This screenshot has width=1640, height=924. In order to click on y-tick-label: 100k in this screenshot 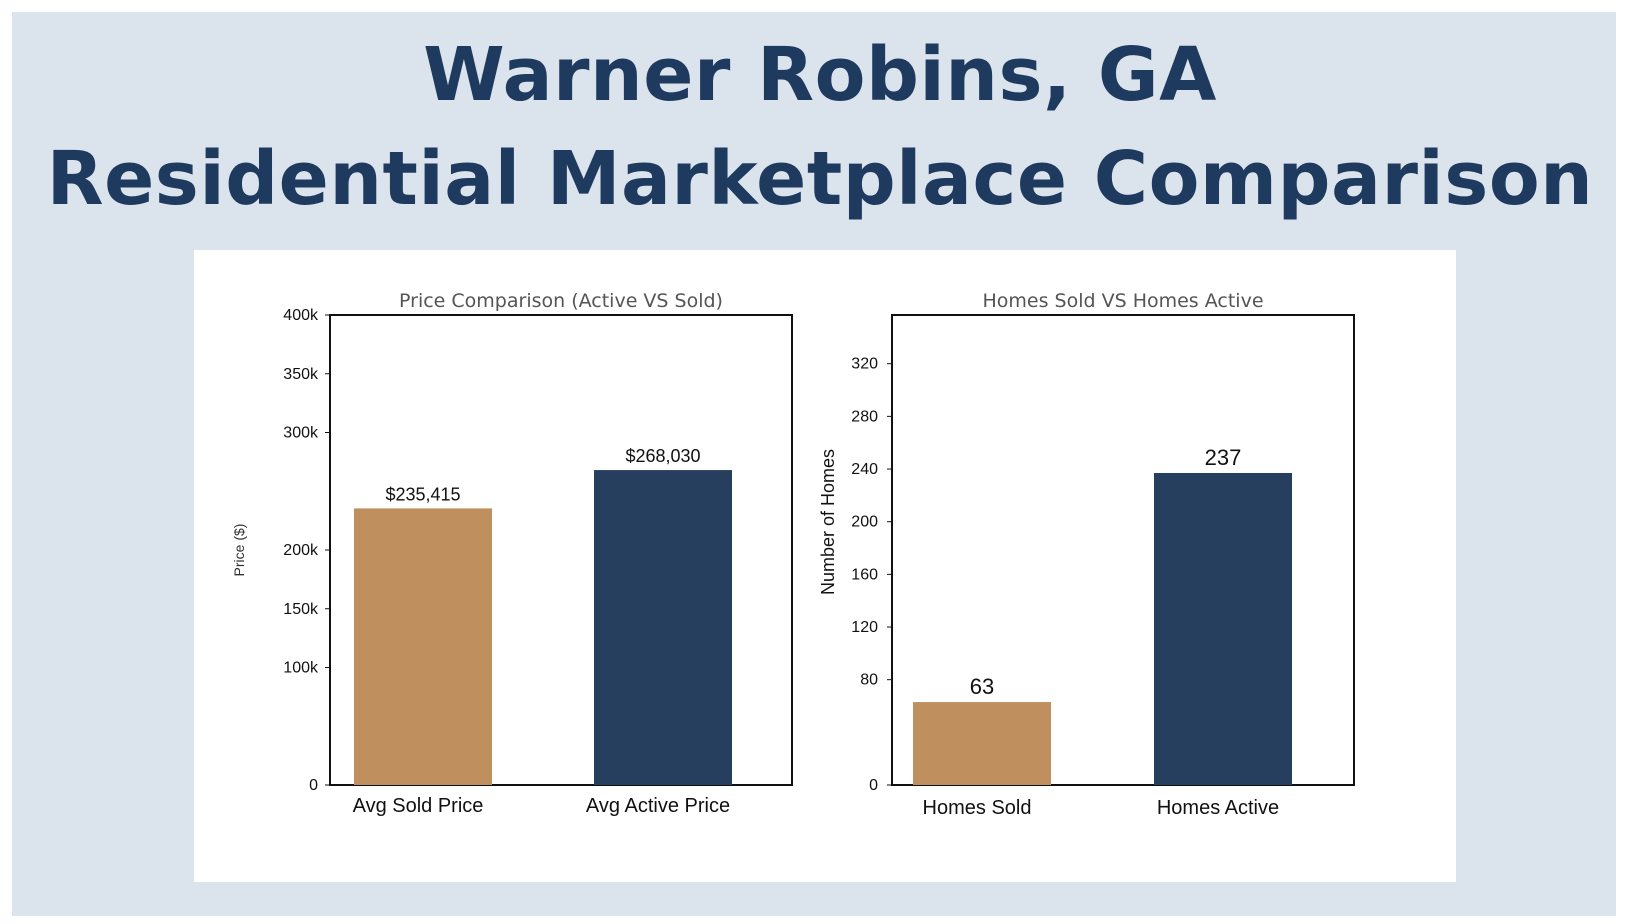, I will do `click(301, 668)`.